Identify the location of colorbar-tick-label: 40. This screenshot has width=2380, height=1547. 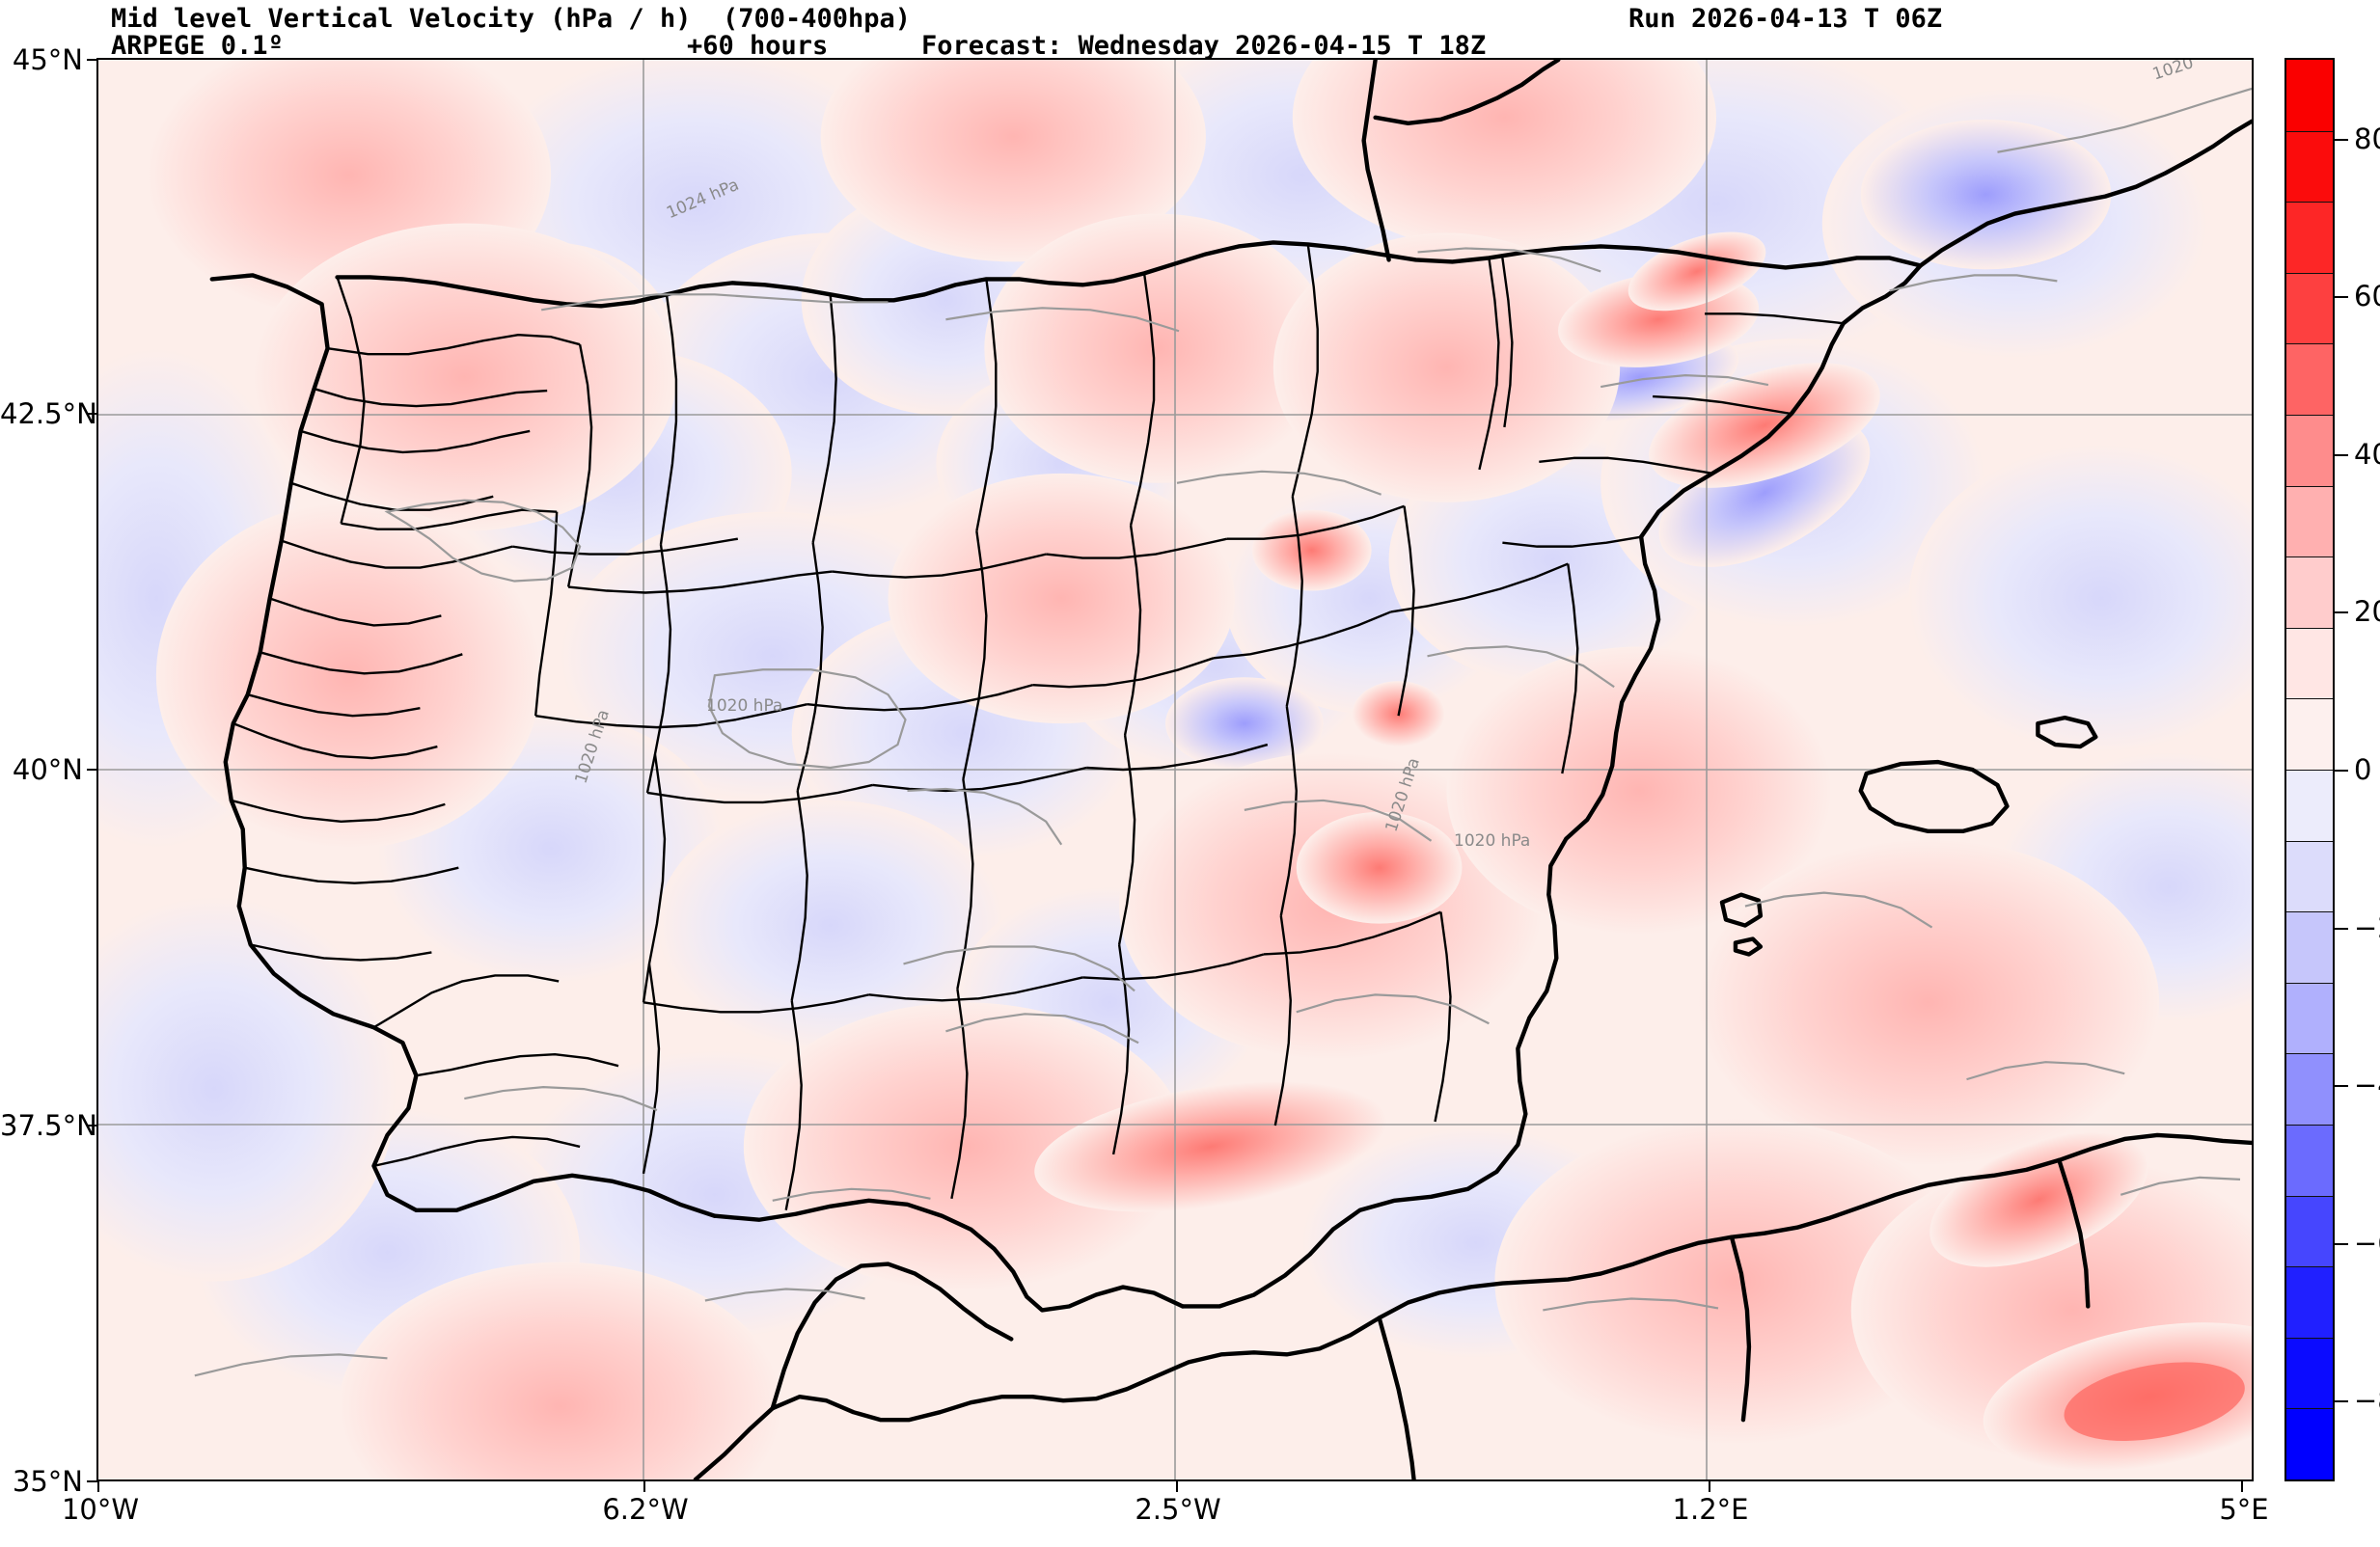
(2367, 454).